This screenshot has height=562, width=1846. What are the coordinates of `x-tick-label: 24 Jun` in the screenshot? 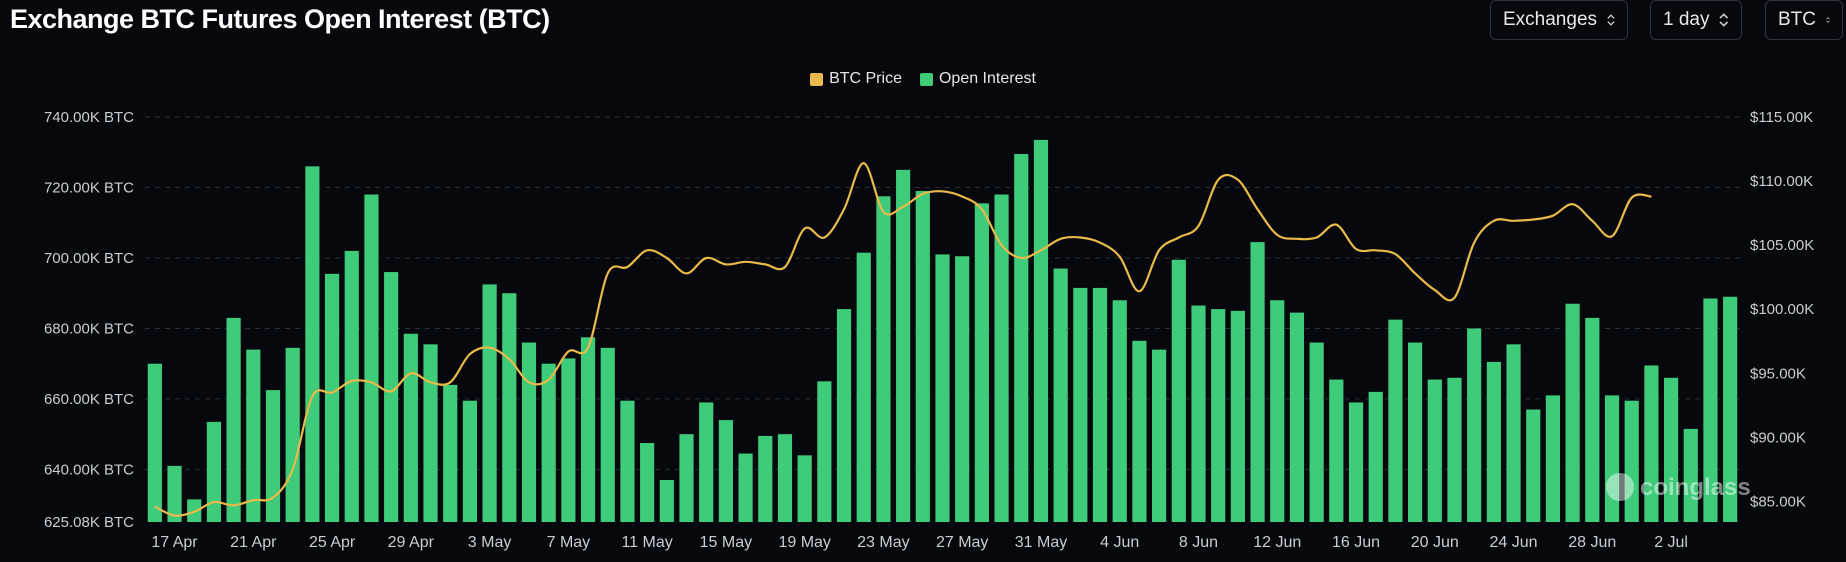 It's located at (1513, 542).